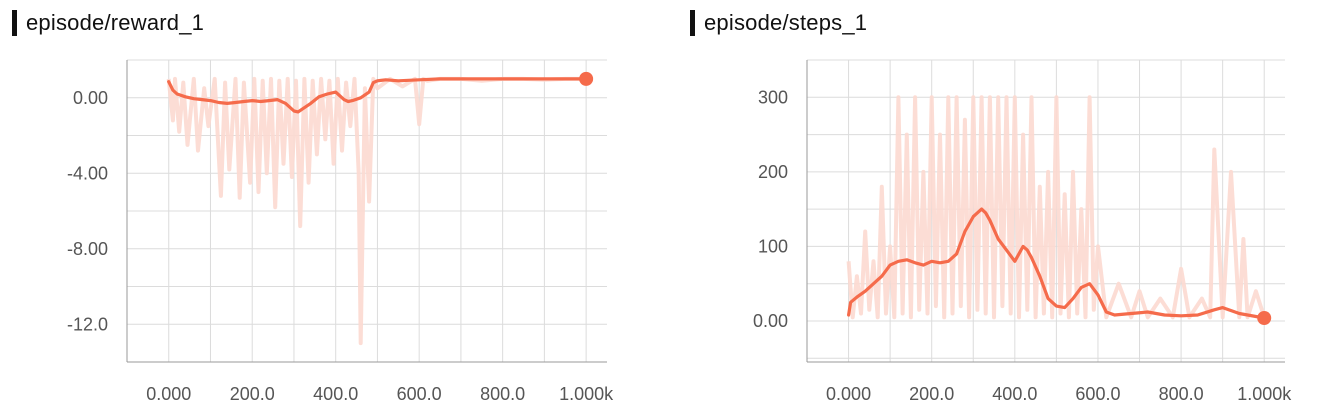 The height and width of the screenshot is (418, 1318). I want to click on chart-title: episode/steps_1, so click(786, 22).